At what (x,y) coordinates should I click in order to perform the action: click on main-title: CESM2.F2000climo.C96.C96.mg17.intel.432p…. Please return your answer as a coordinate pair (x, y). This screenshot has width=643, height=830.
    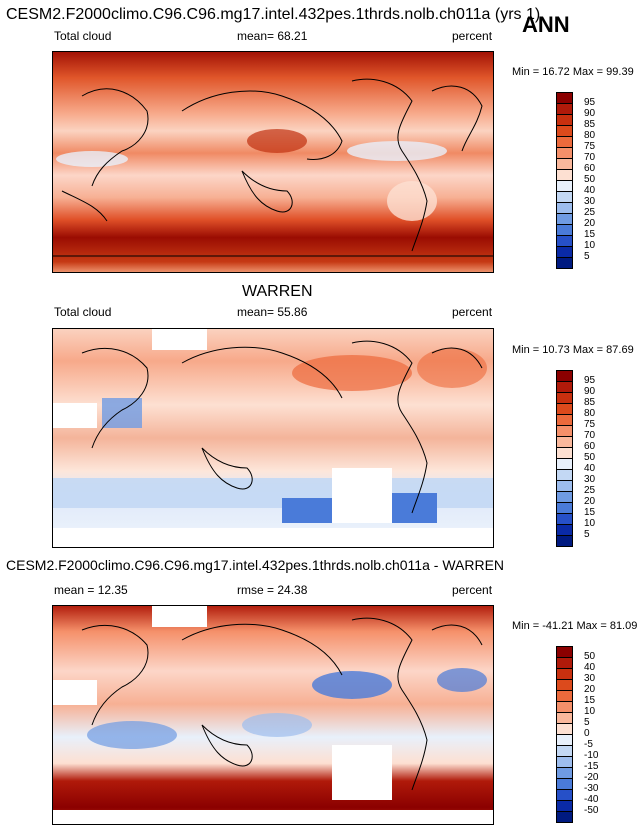
    Looking at the image, I should click on (273, 14).